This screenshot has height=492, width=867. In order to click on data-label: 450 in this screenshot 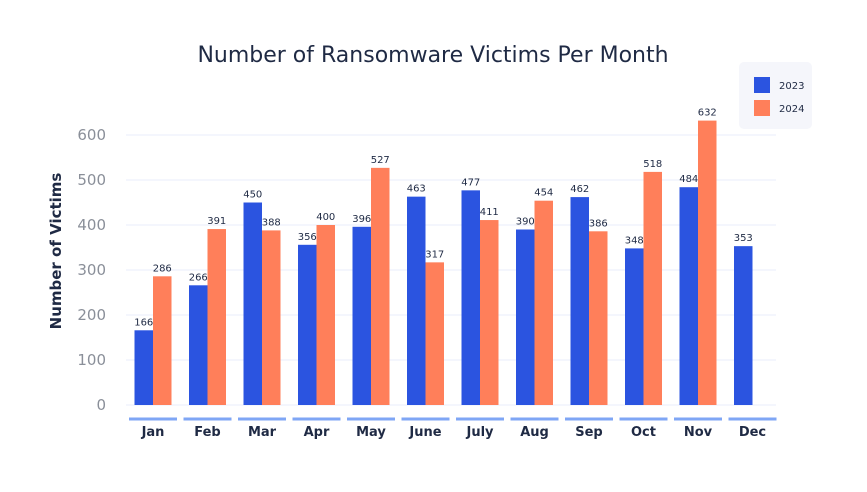, I will do `click(252, 195)`.